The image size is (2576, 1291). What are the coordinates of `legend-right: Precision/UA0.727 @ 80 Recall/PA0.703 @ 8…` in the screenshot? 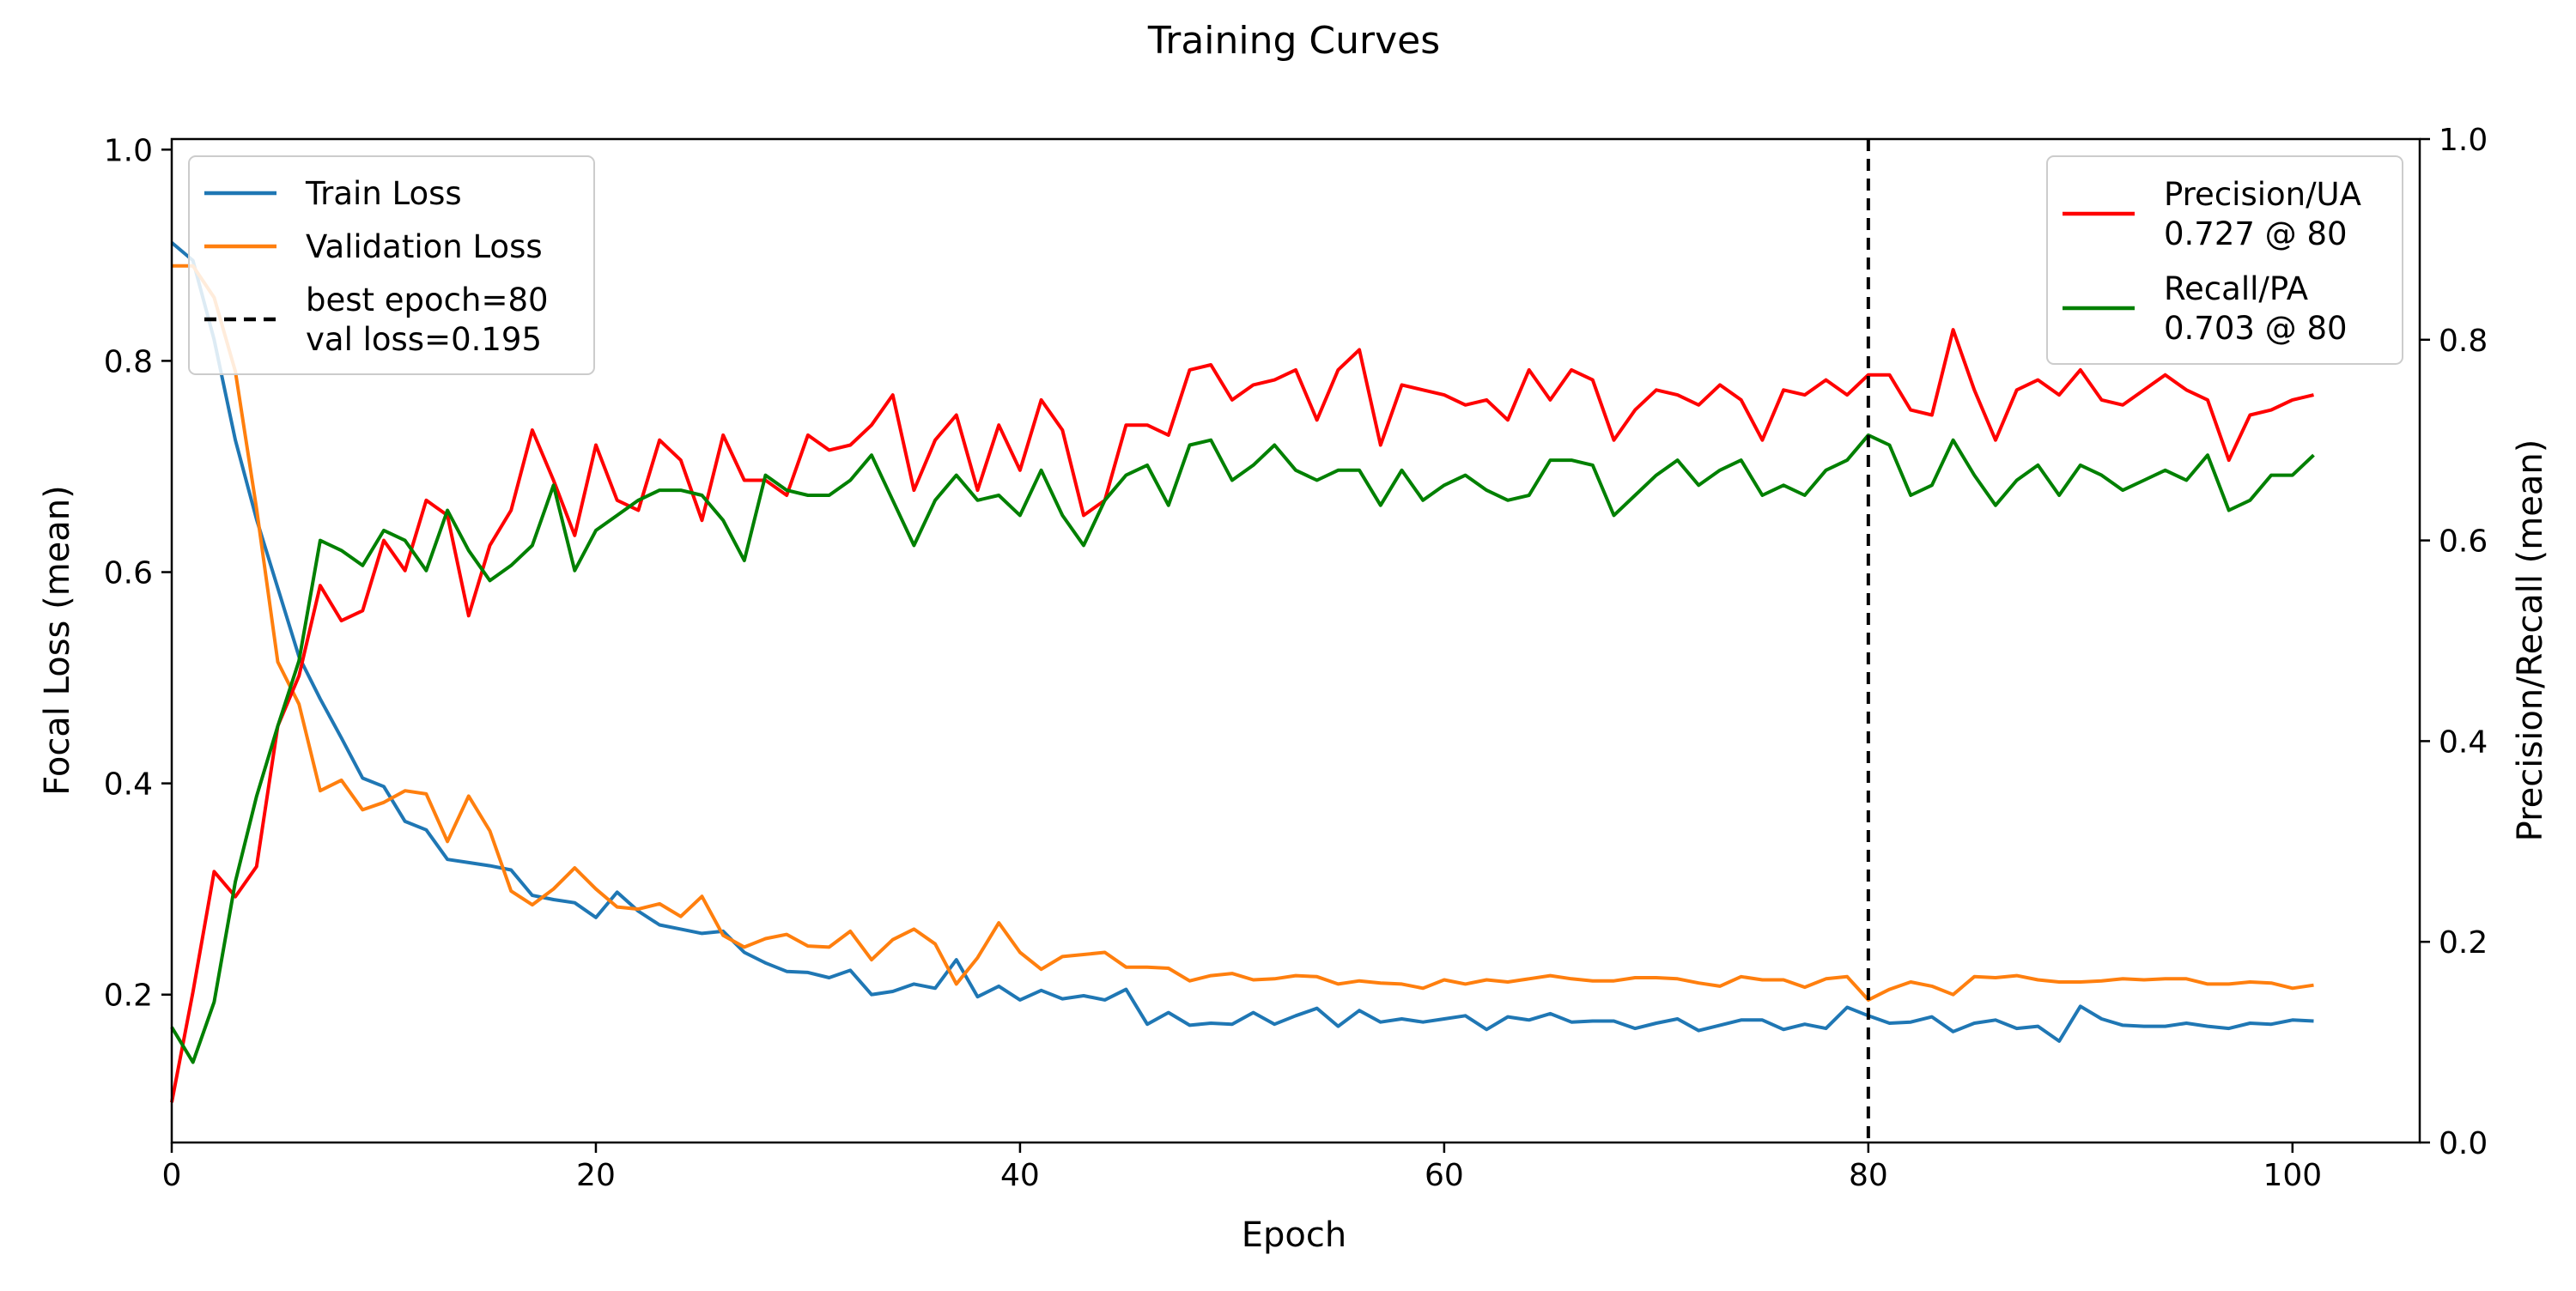 It's located at (2224, 260).